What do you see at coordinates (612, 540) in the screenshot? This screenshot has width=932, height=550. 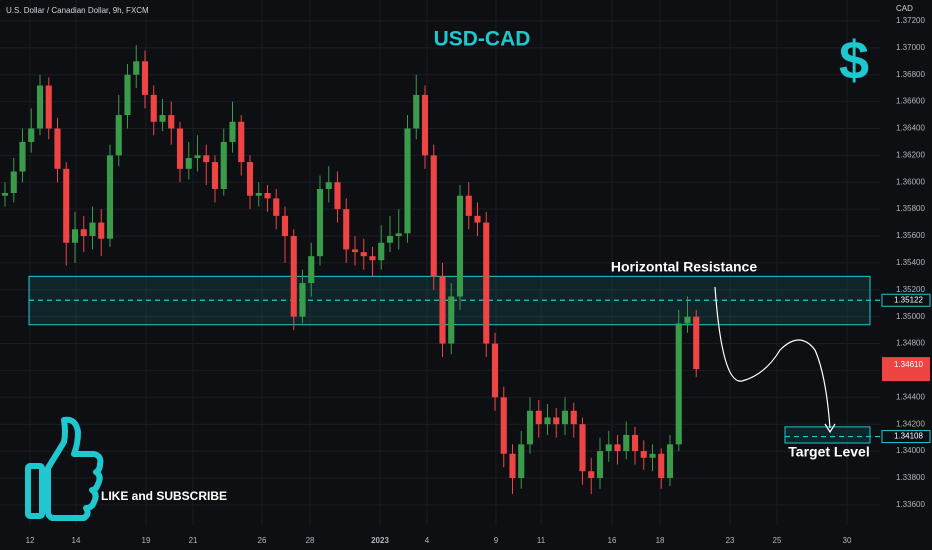 I see `x-tick-label: 16` at bounding box center [612, 540].